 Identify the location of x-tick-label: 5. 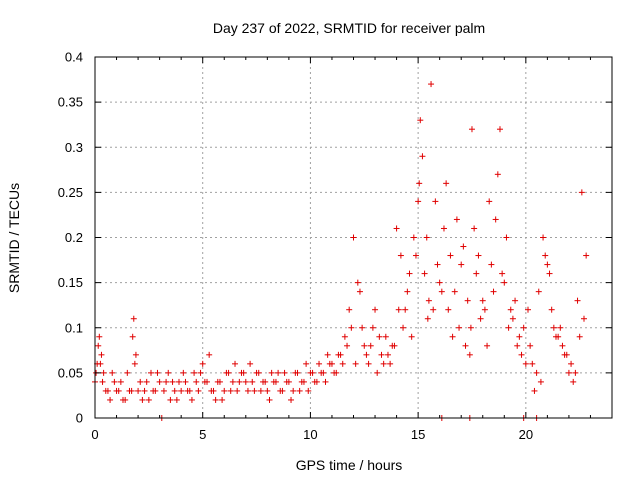
(202, 434).